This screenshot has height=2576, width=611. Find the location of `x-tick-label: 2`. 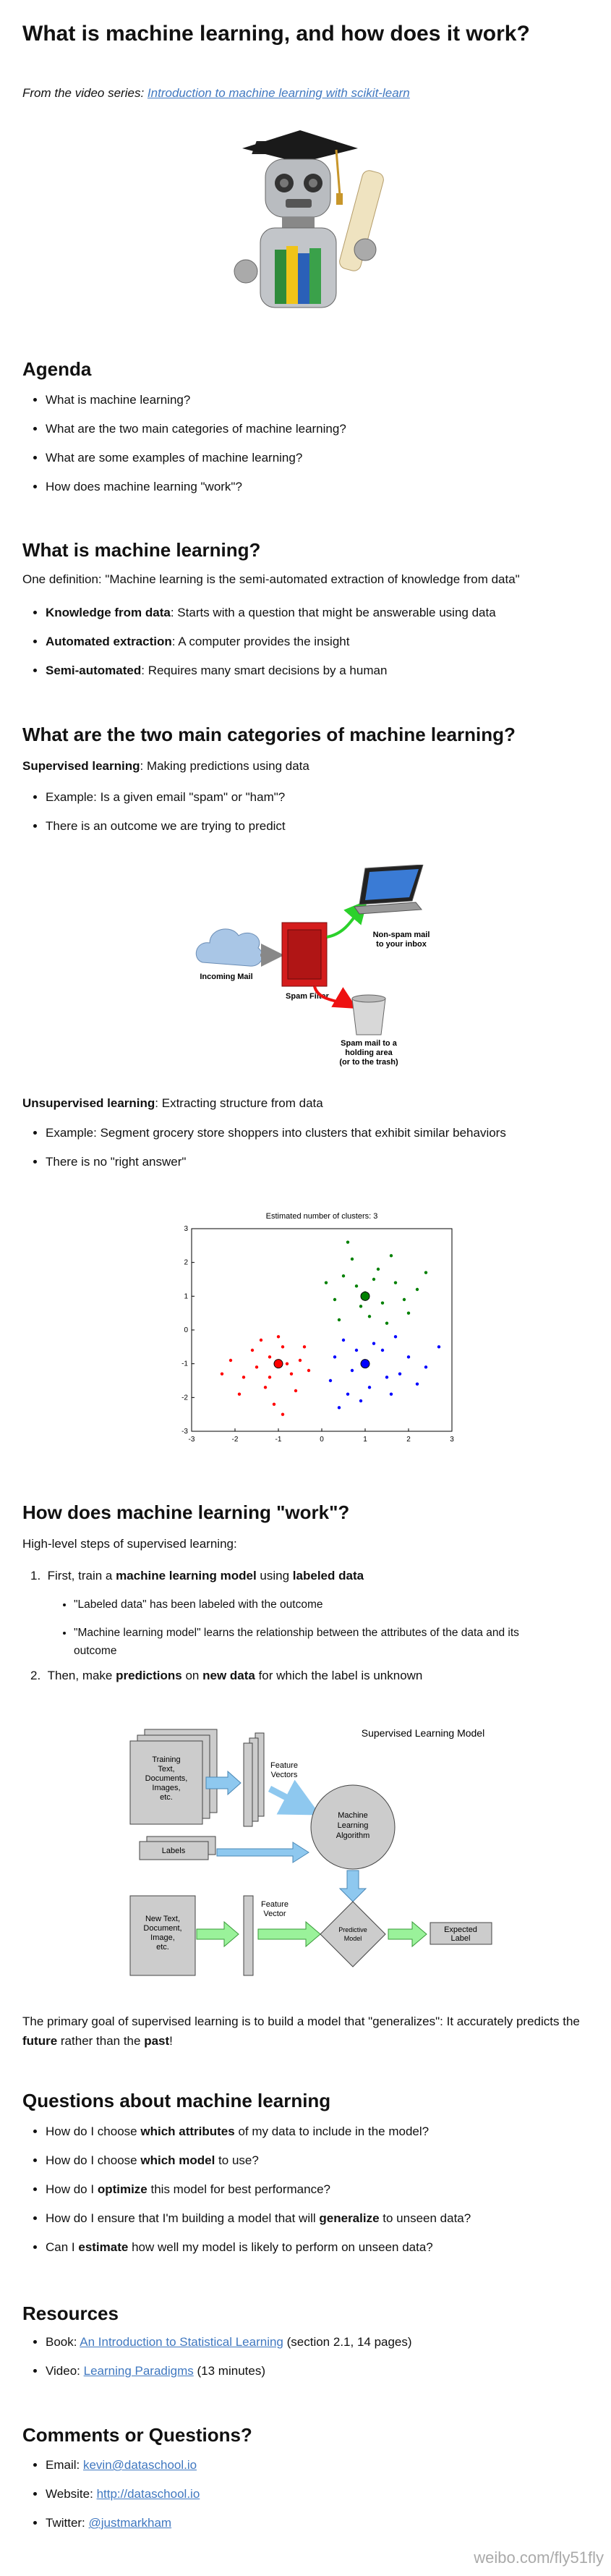

x-tick-label: 2 is located at coordinates (408, 1440).